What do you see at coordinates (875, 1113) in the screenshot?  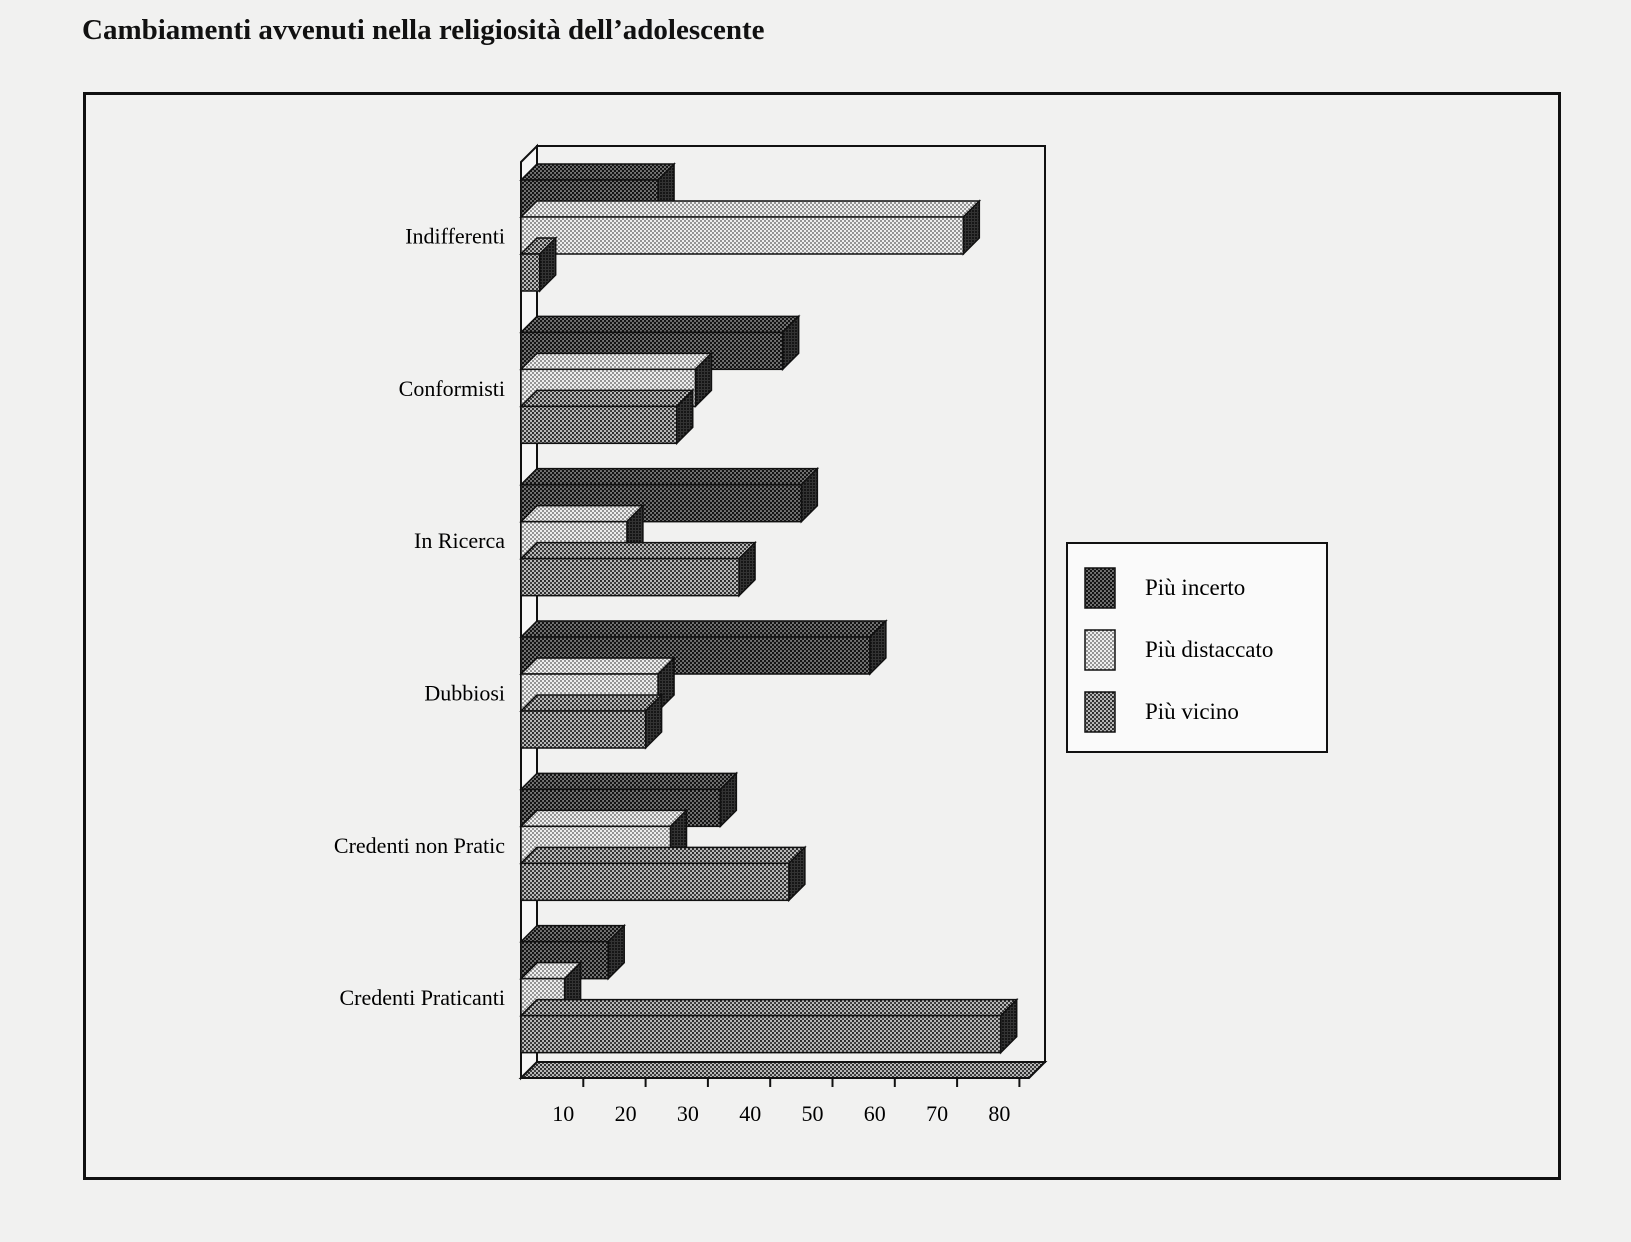 I see `x-tick-label: 60` at bounding box center [875, 1113].